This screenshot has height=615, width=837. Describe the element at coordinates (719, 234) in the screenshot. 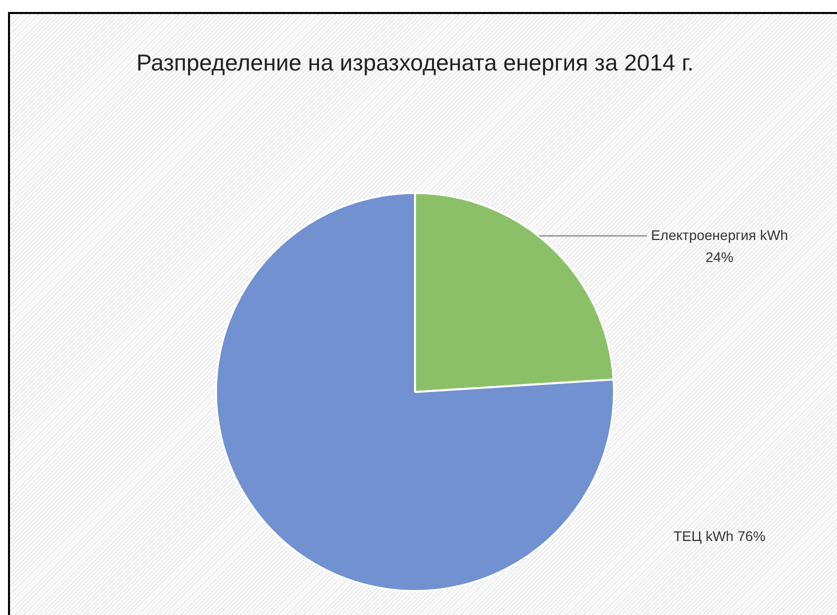

I see `slice-label: Електроенергия kWh` at that location.